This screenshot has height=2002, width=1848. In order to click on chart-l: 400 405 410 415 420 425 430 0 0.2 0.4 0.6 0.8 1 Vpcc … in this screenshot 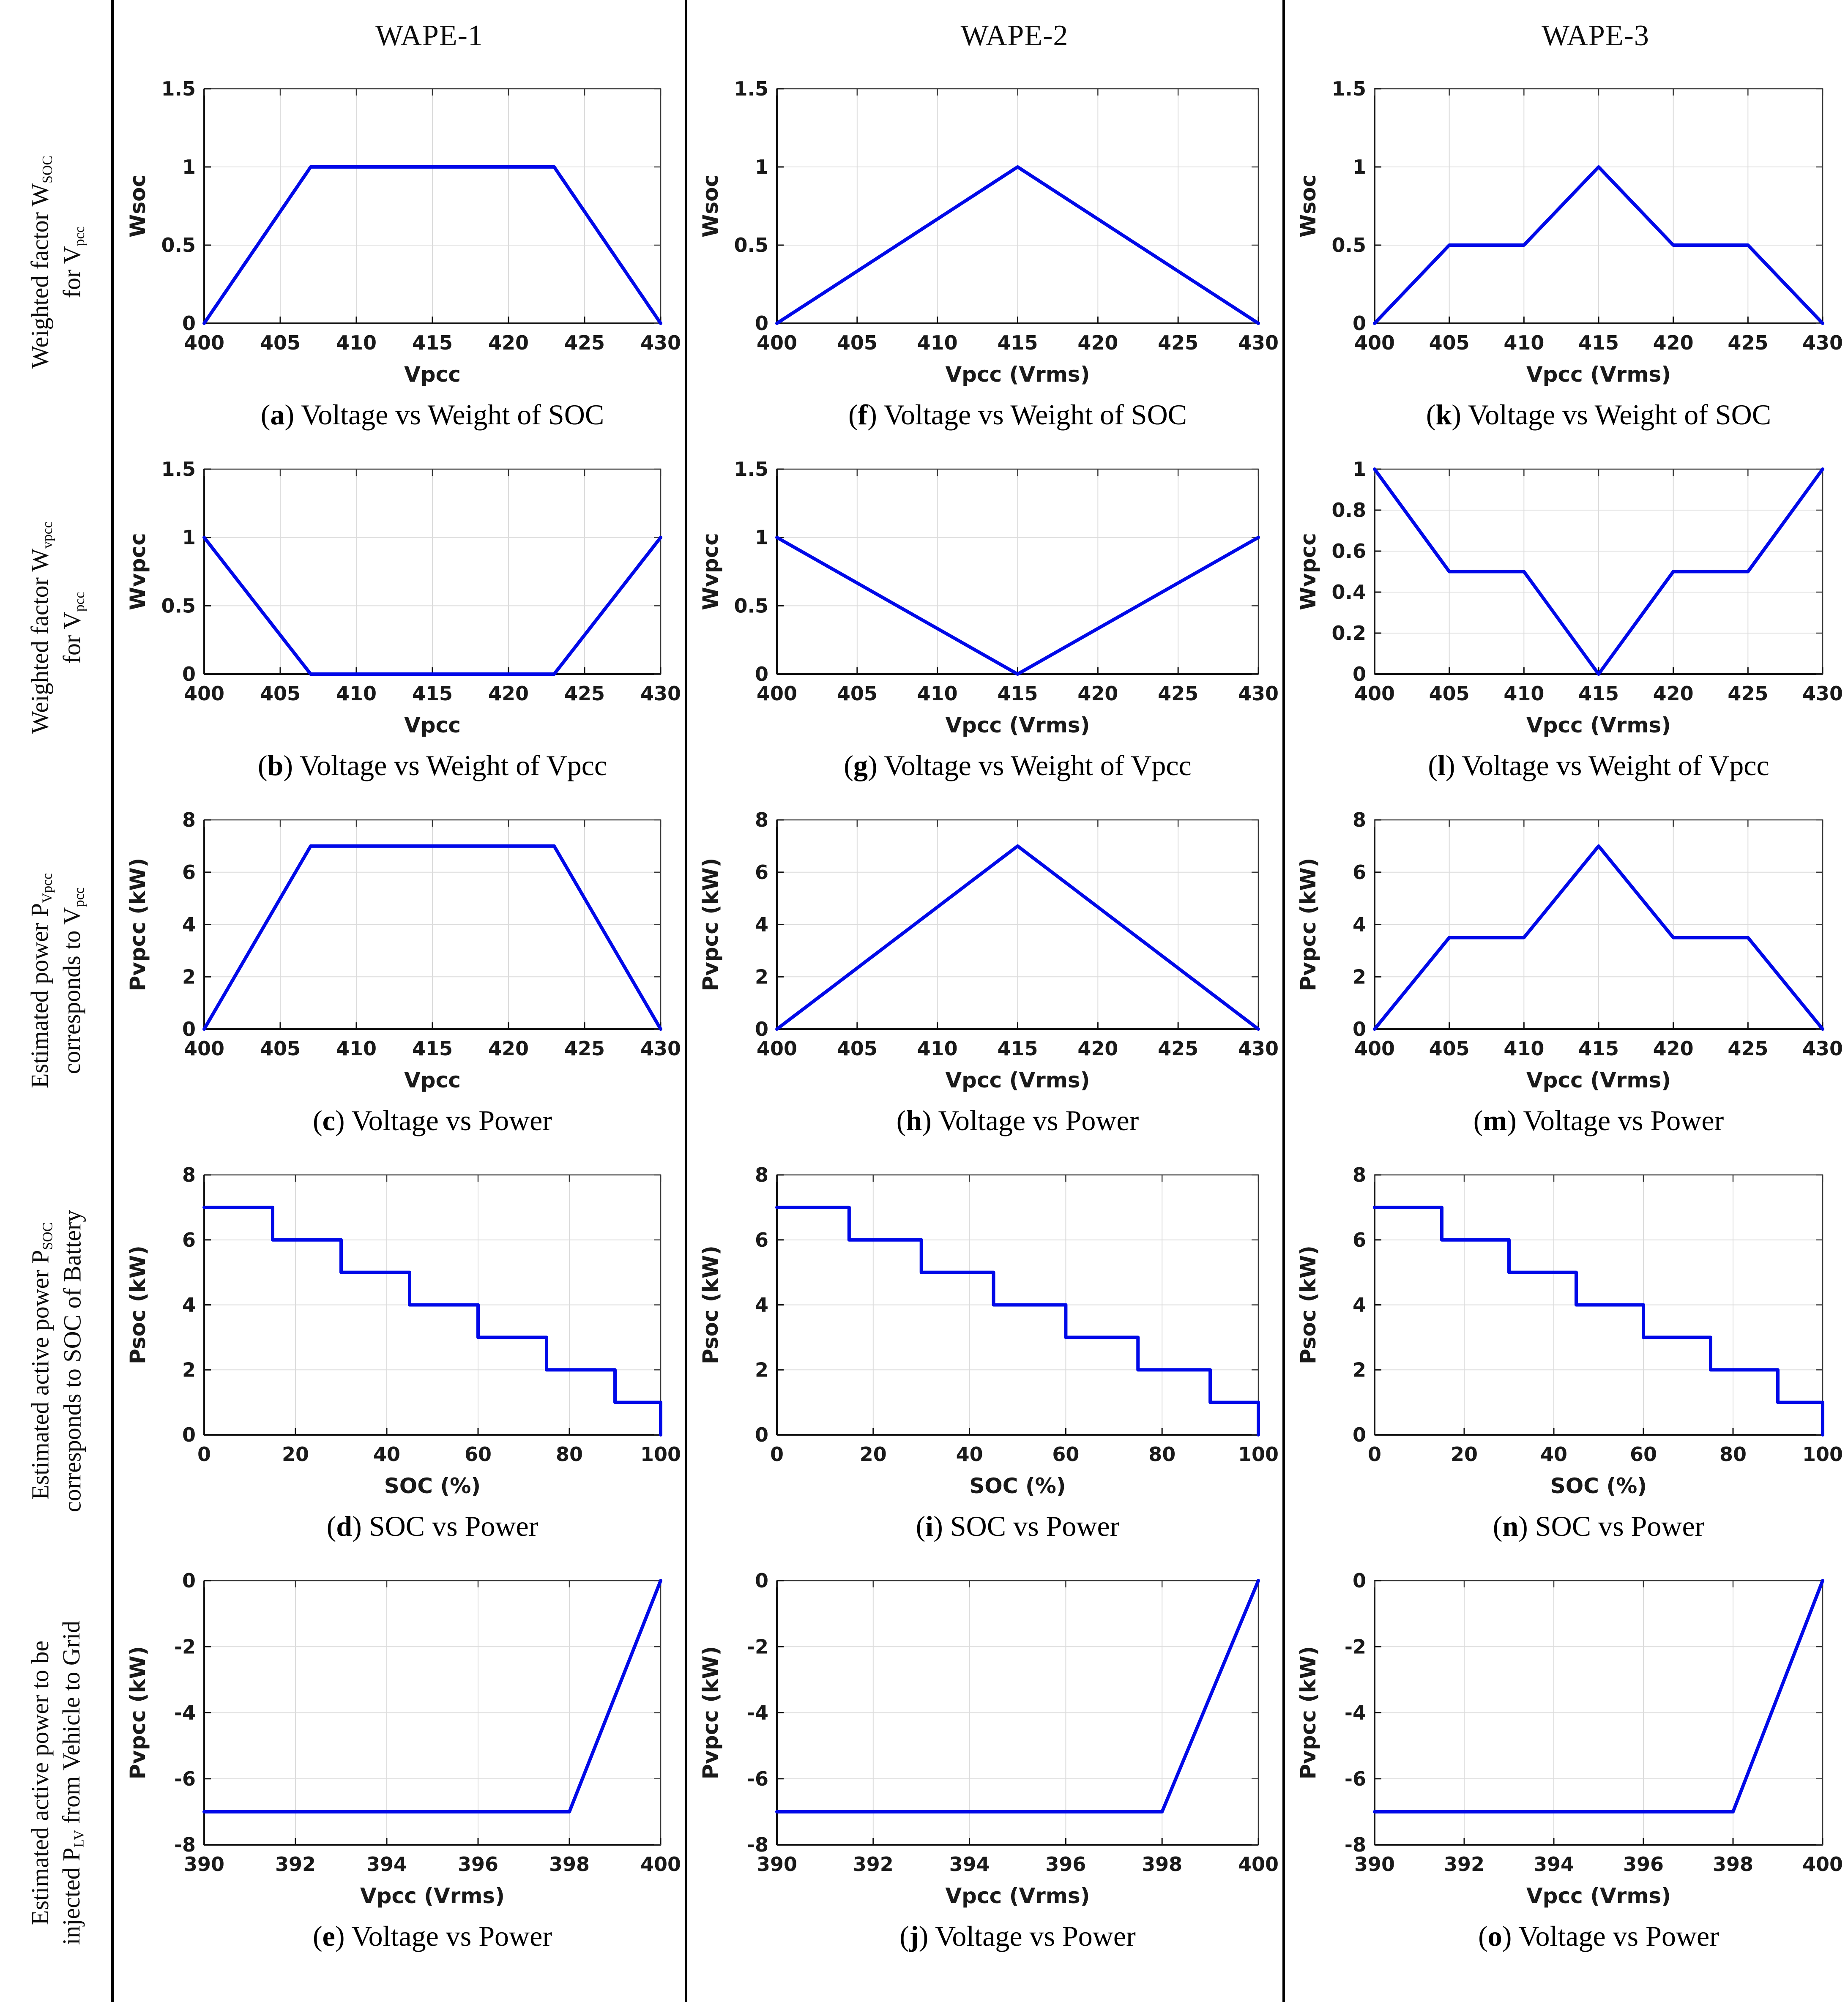, I will do `click(1569, 597)`.